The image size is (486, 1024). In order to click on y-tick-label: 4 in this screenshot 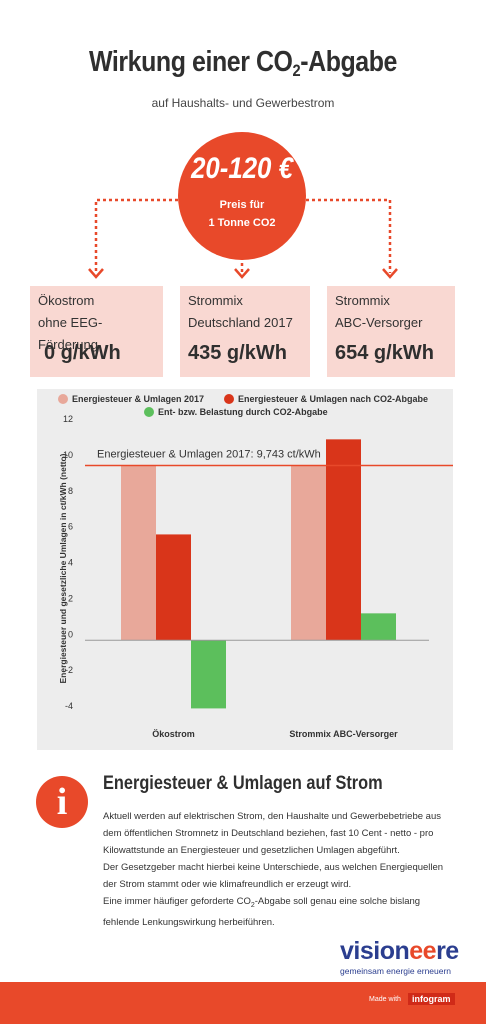, I will do `click(70, 563)`.